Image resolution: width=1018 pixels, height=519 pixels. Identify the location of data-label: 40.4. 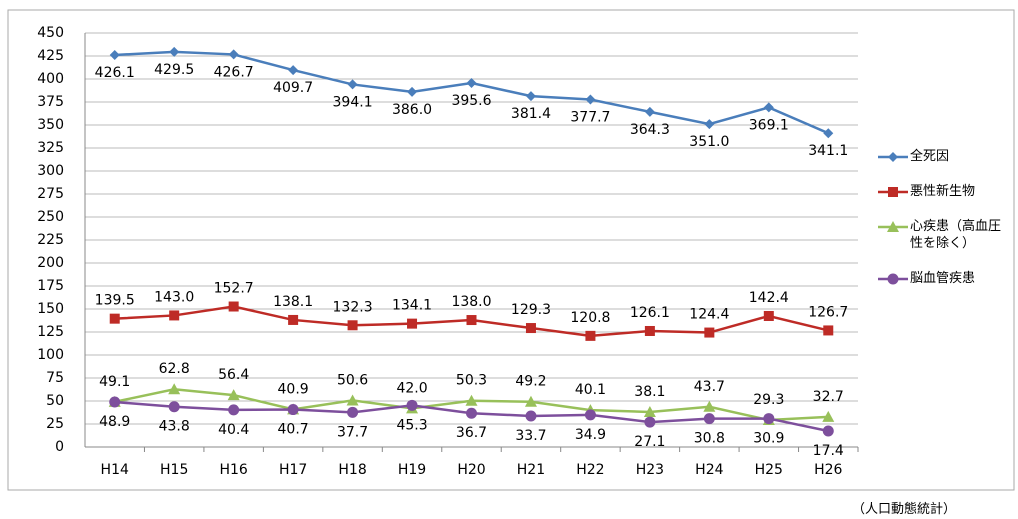
(233, 430).